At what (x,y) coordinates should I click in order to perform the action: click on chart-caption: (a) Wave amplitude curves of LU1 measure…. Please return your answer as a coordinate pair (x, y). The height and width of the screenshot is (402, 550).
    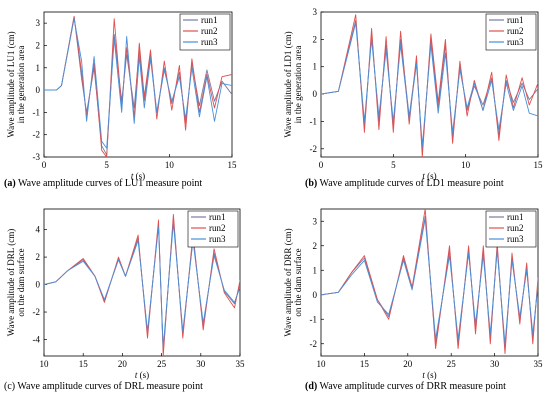
    Looking at the image, I should click on (103, 183).